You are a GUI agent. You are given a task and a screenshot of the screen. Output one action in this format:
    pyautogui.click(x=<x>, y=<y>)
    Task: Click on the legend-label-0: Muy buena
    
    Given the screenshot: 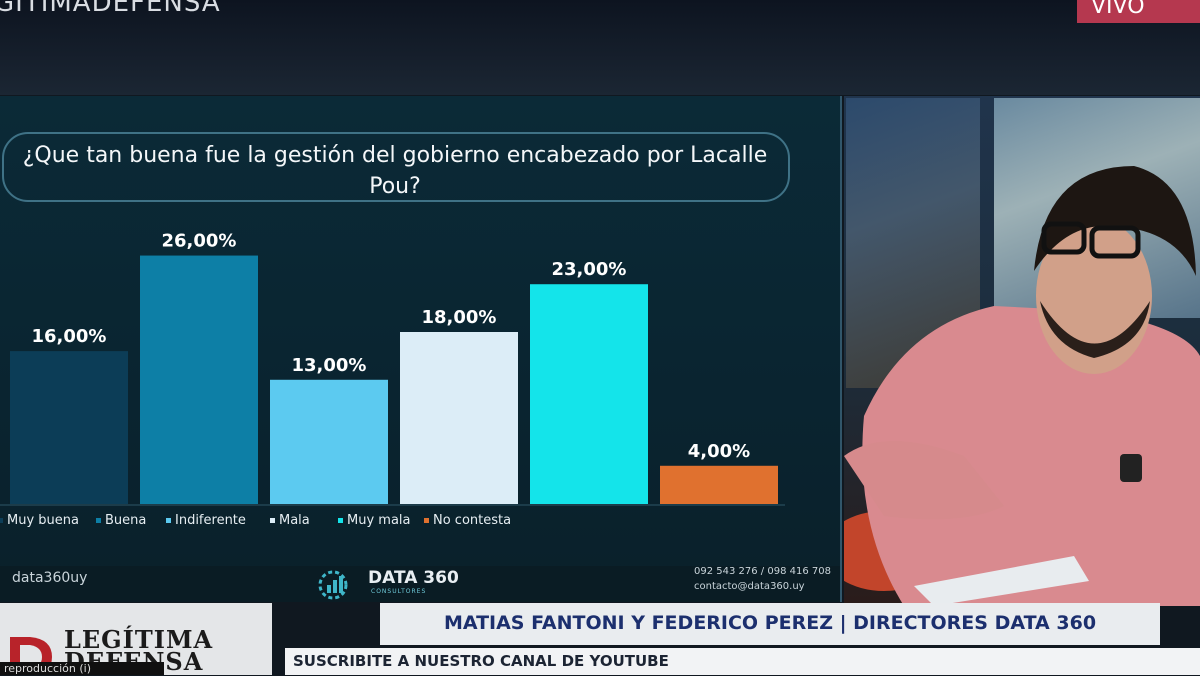 What is the action you would take?
    pyautogui.click(x=43, y=520)
    